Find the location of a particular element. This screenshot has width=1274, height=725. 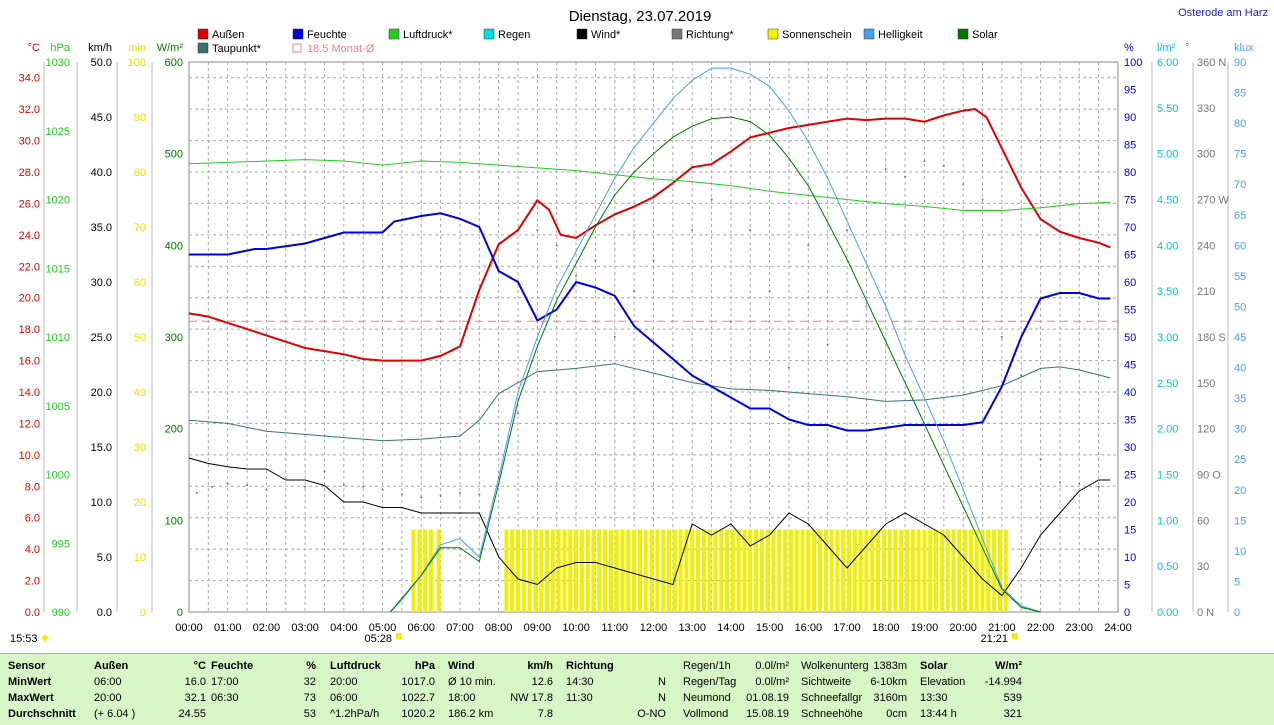

x-axis-tick: 17:00 is located at coordinates (847, 628).